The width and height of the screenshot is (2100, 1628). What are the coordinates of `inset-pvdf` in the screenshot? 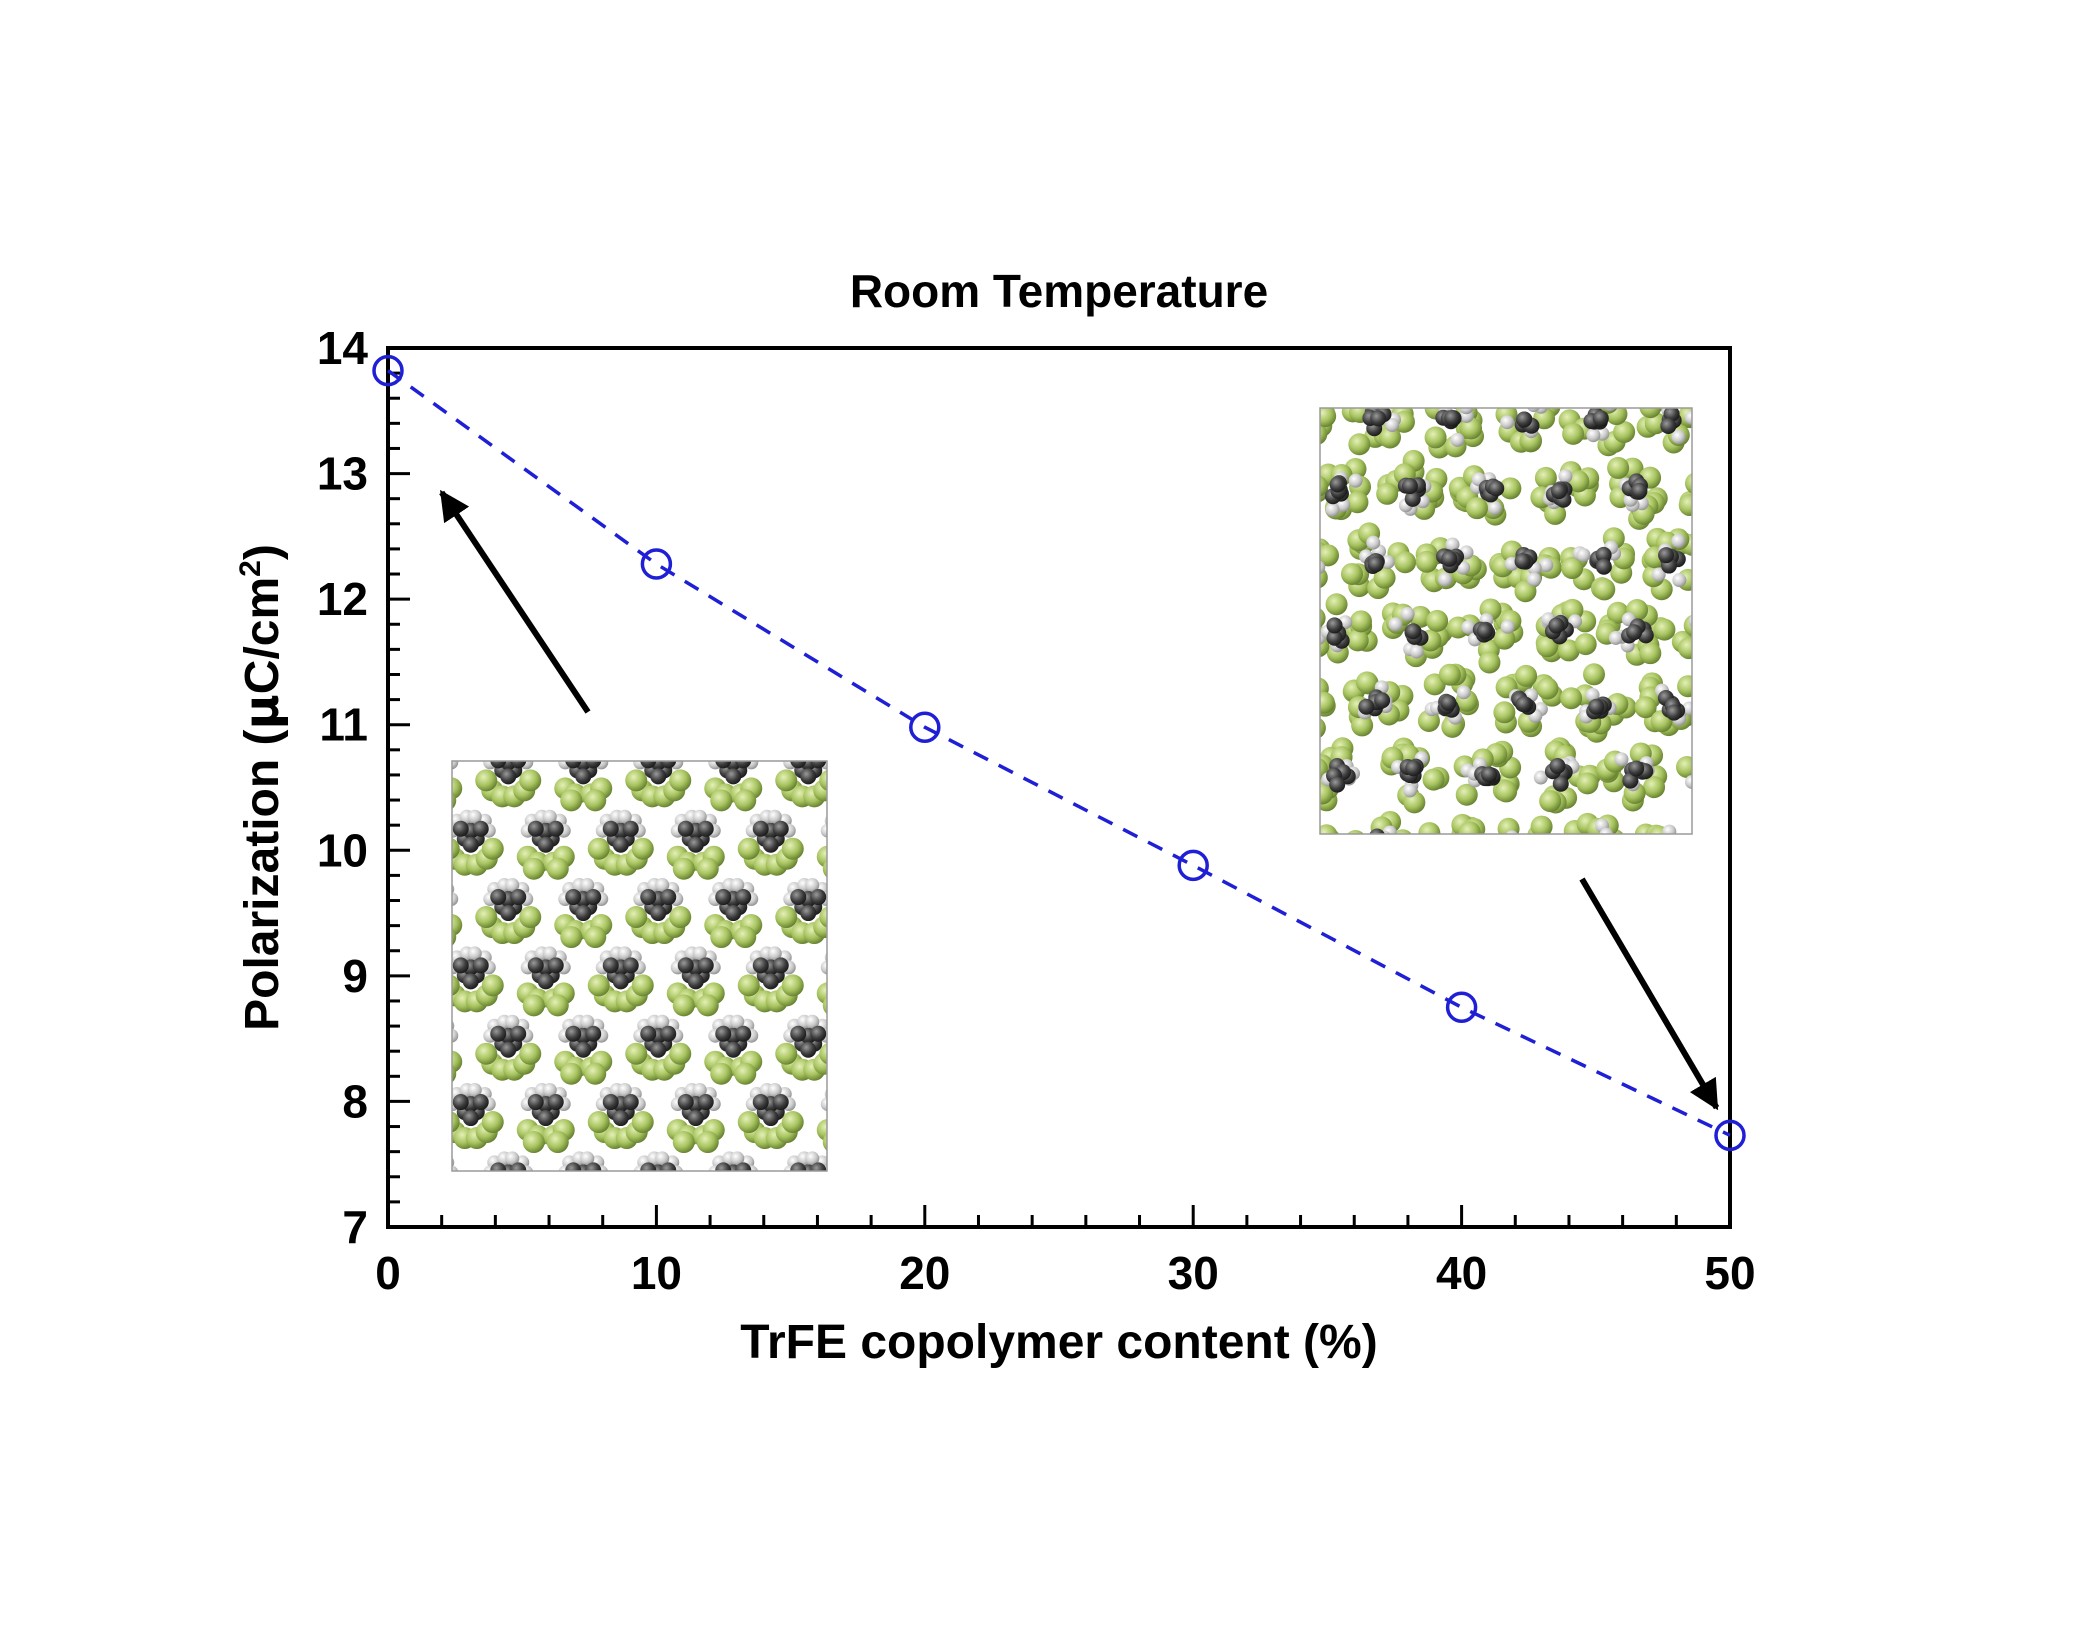 It's located at (637, 978).